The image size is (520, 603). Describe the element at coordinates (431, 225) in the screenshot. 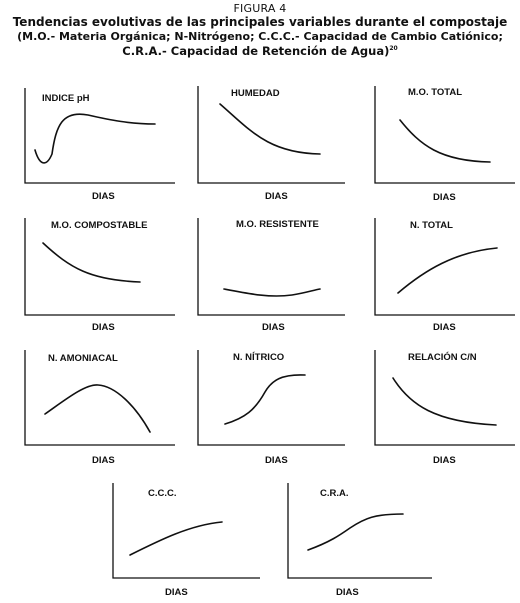

I see `panel-title: N. TOTAL` at that location.